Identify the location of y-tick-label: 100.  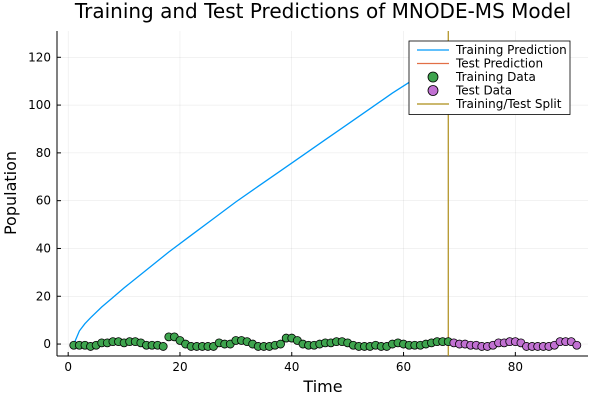
(39, 105).